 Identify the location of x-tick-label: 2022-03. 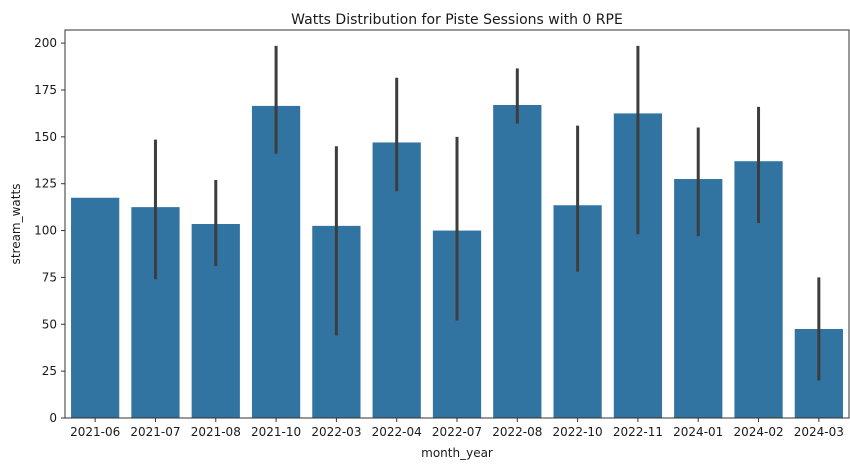
(336, 432).